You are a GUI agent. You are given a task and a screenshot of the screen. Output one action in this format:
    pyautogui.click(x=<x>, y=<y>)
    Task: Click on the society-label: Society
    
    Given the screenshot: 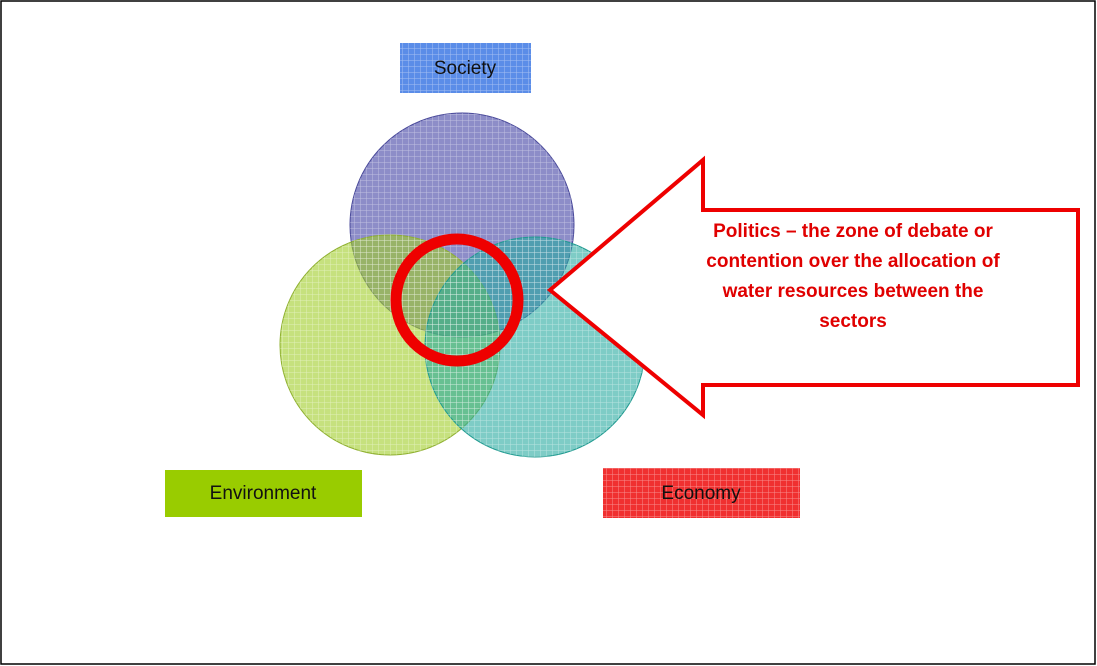 What is the action you would take?
    pyautogui.click(x=465, y=68)
    